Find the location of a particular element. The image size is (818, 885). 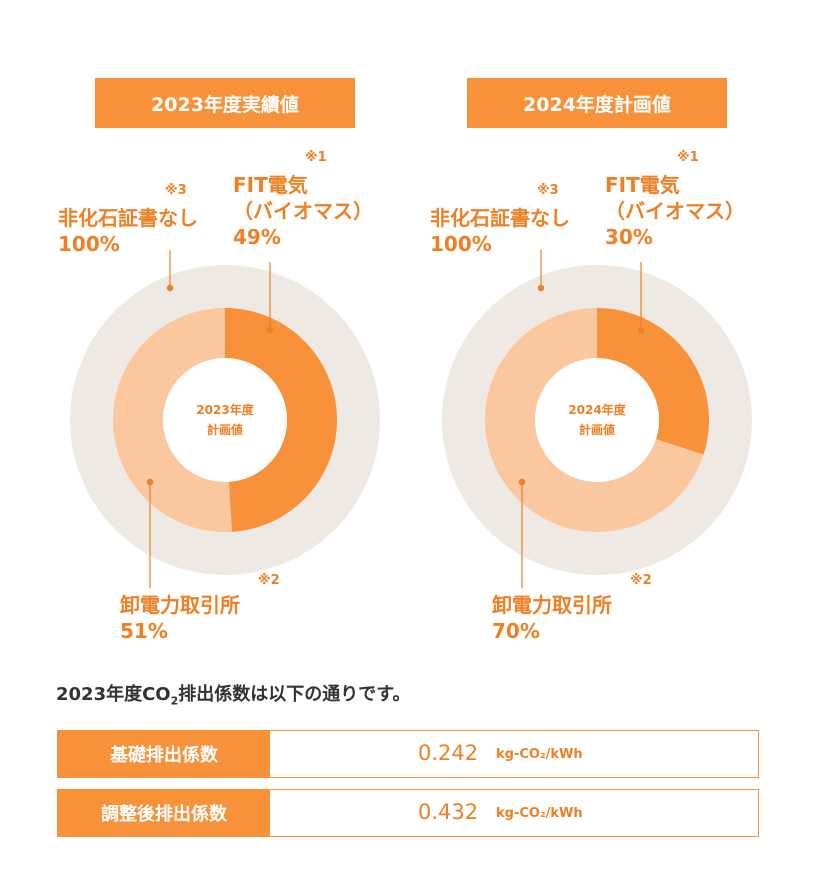

chart-1-market-label: 卸電力取引所 51% is located at coordinates (180, 618).